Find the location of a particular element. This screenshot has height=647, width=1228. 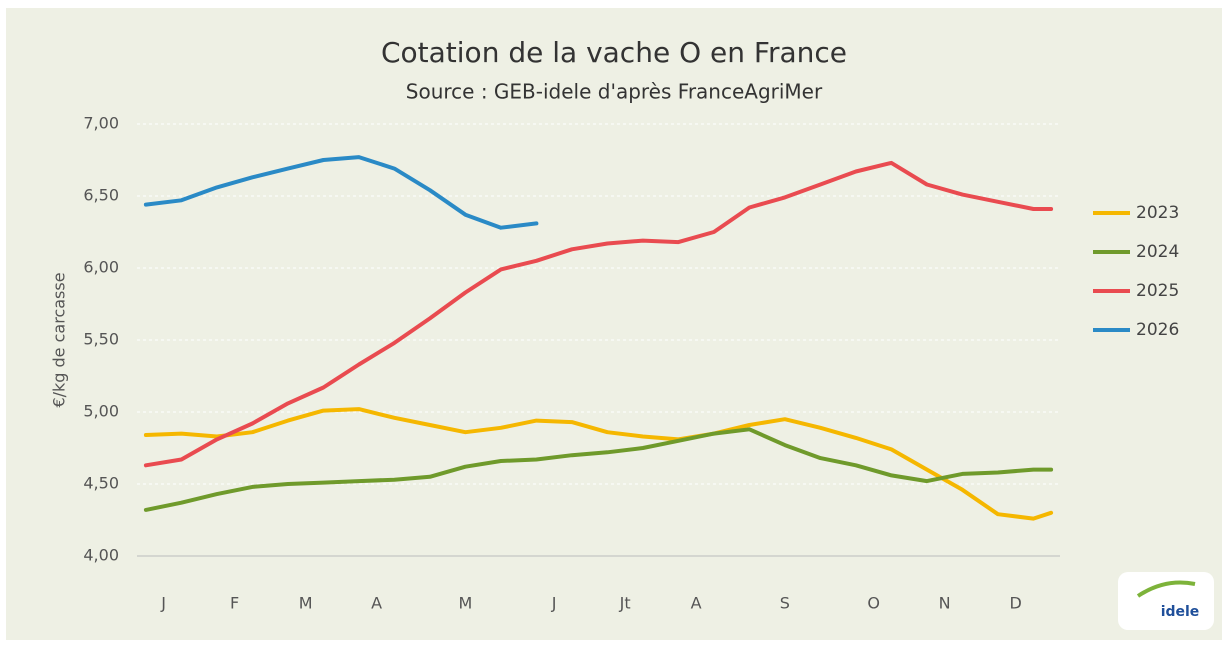

y-tick-label: 5,00 is located at coordinates (101, 411).